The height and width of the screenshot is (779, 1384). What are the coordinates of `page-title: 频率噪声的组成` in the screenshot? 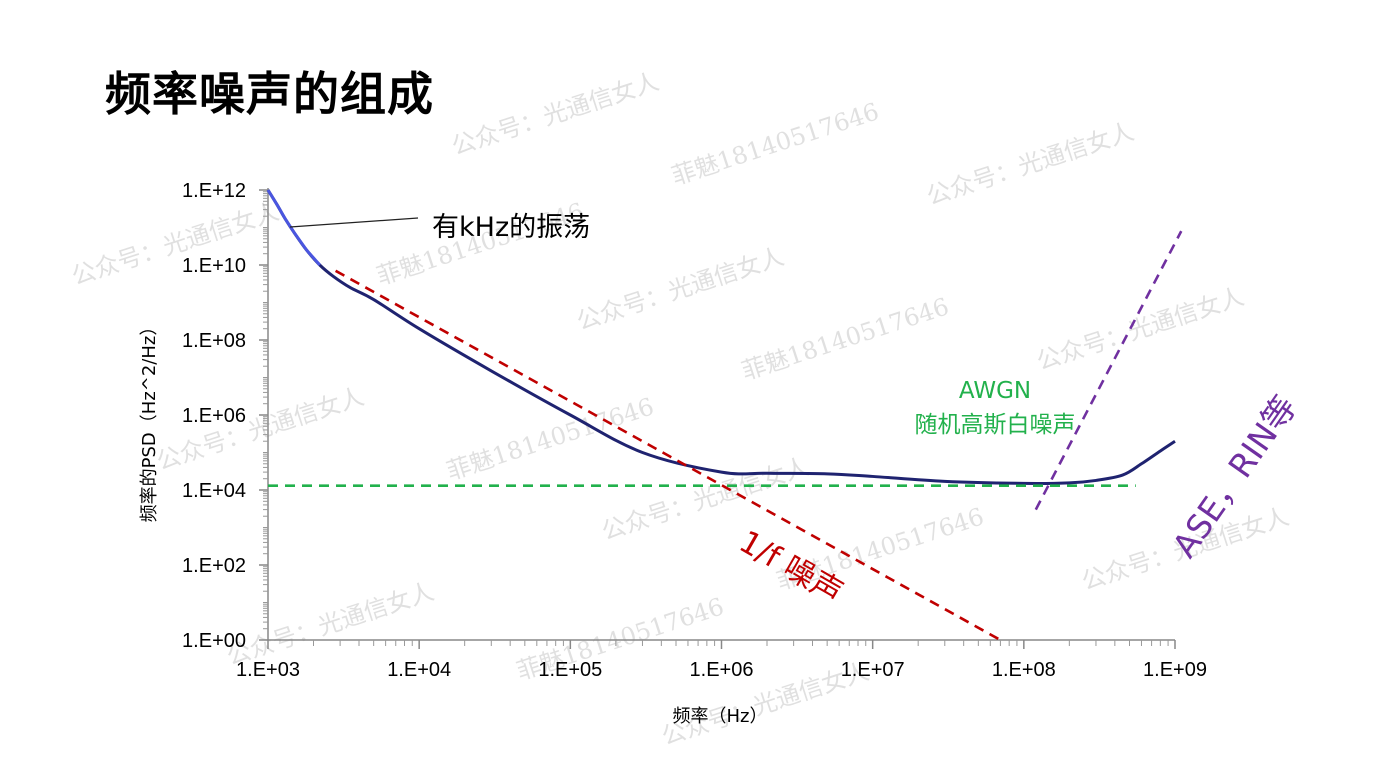 It's located at (269, 94).